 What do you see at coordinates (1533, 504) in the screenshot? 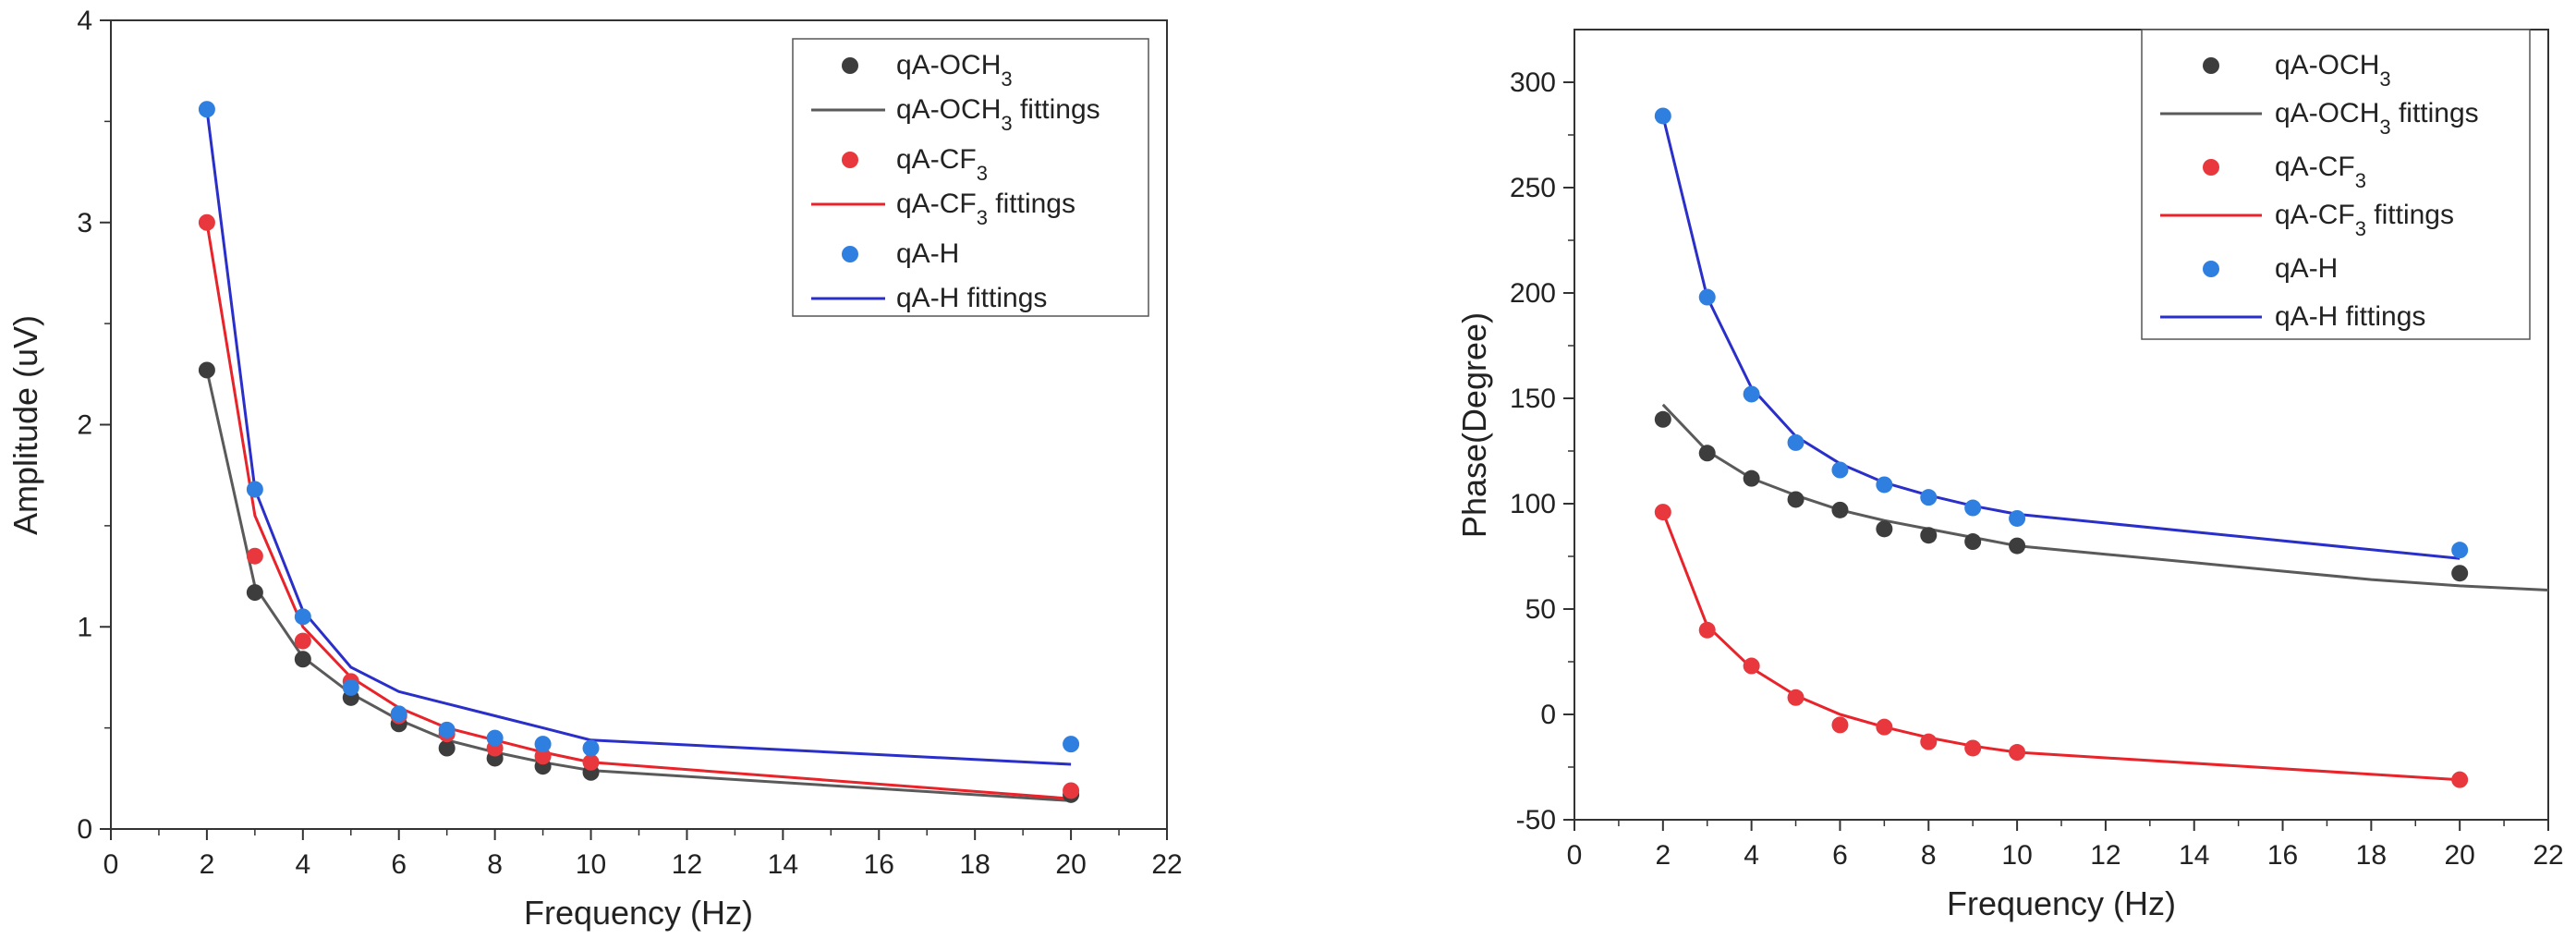
I see `phase-y-tick-label: 100` at bounding box center [1533, 504].